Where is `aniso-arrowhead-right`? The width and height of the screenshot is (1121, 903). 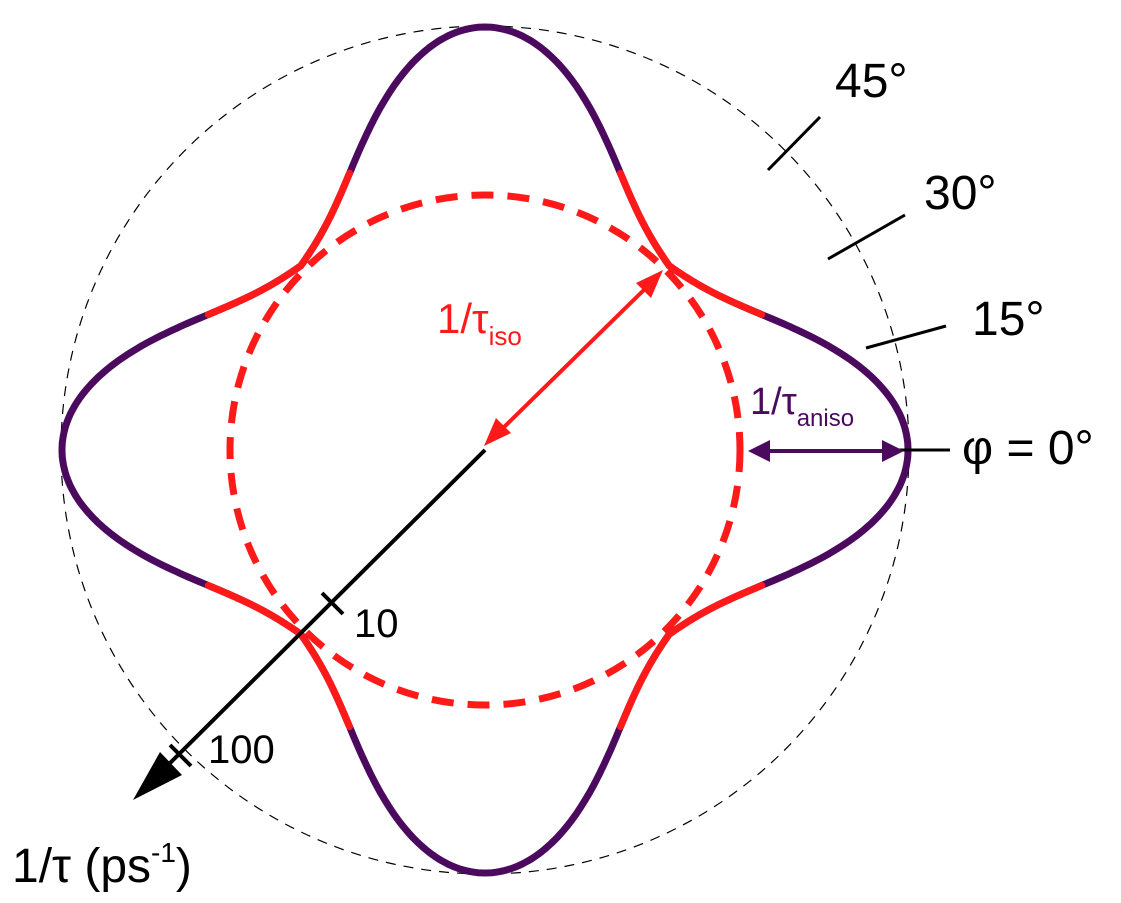
aniso-arrowhead-right is located at coordinates (893, 451).